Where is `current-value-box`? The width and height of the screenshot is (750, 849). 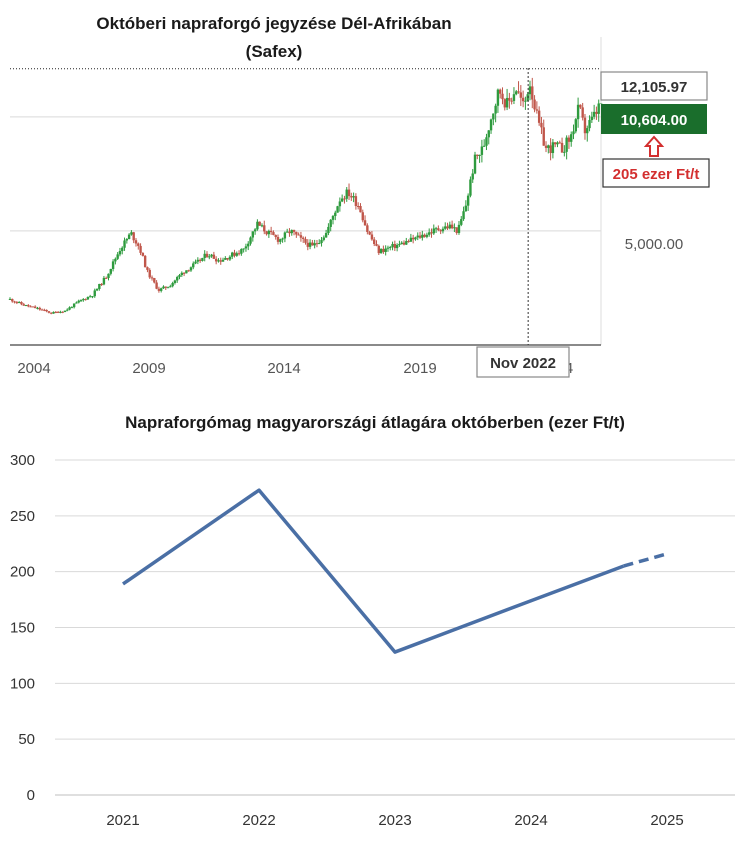
current-value-box is located at coordinates (654, 119).